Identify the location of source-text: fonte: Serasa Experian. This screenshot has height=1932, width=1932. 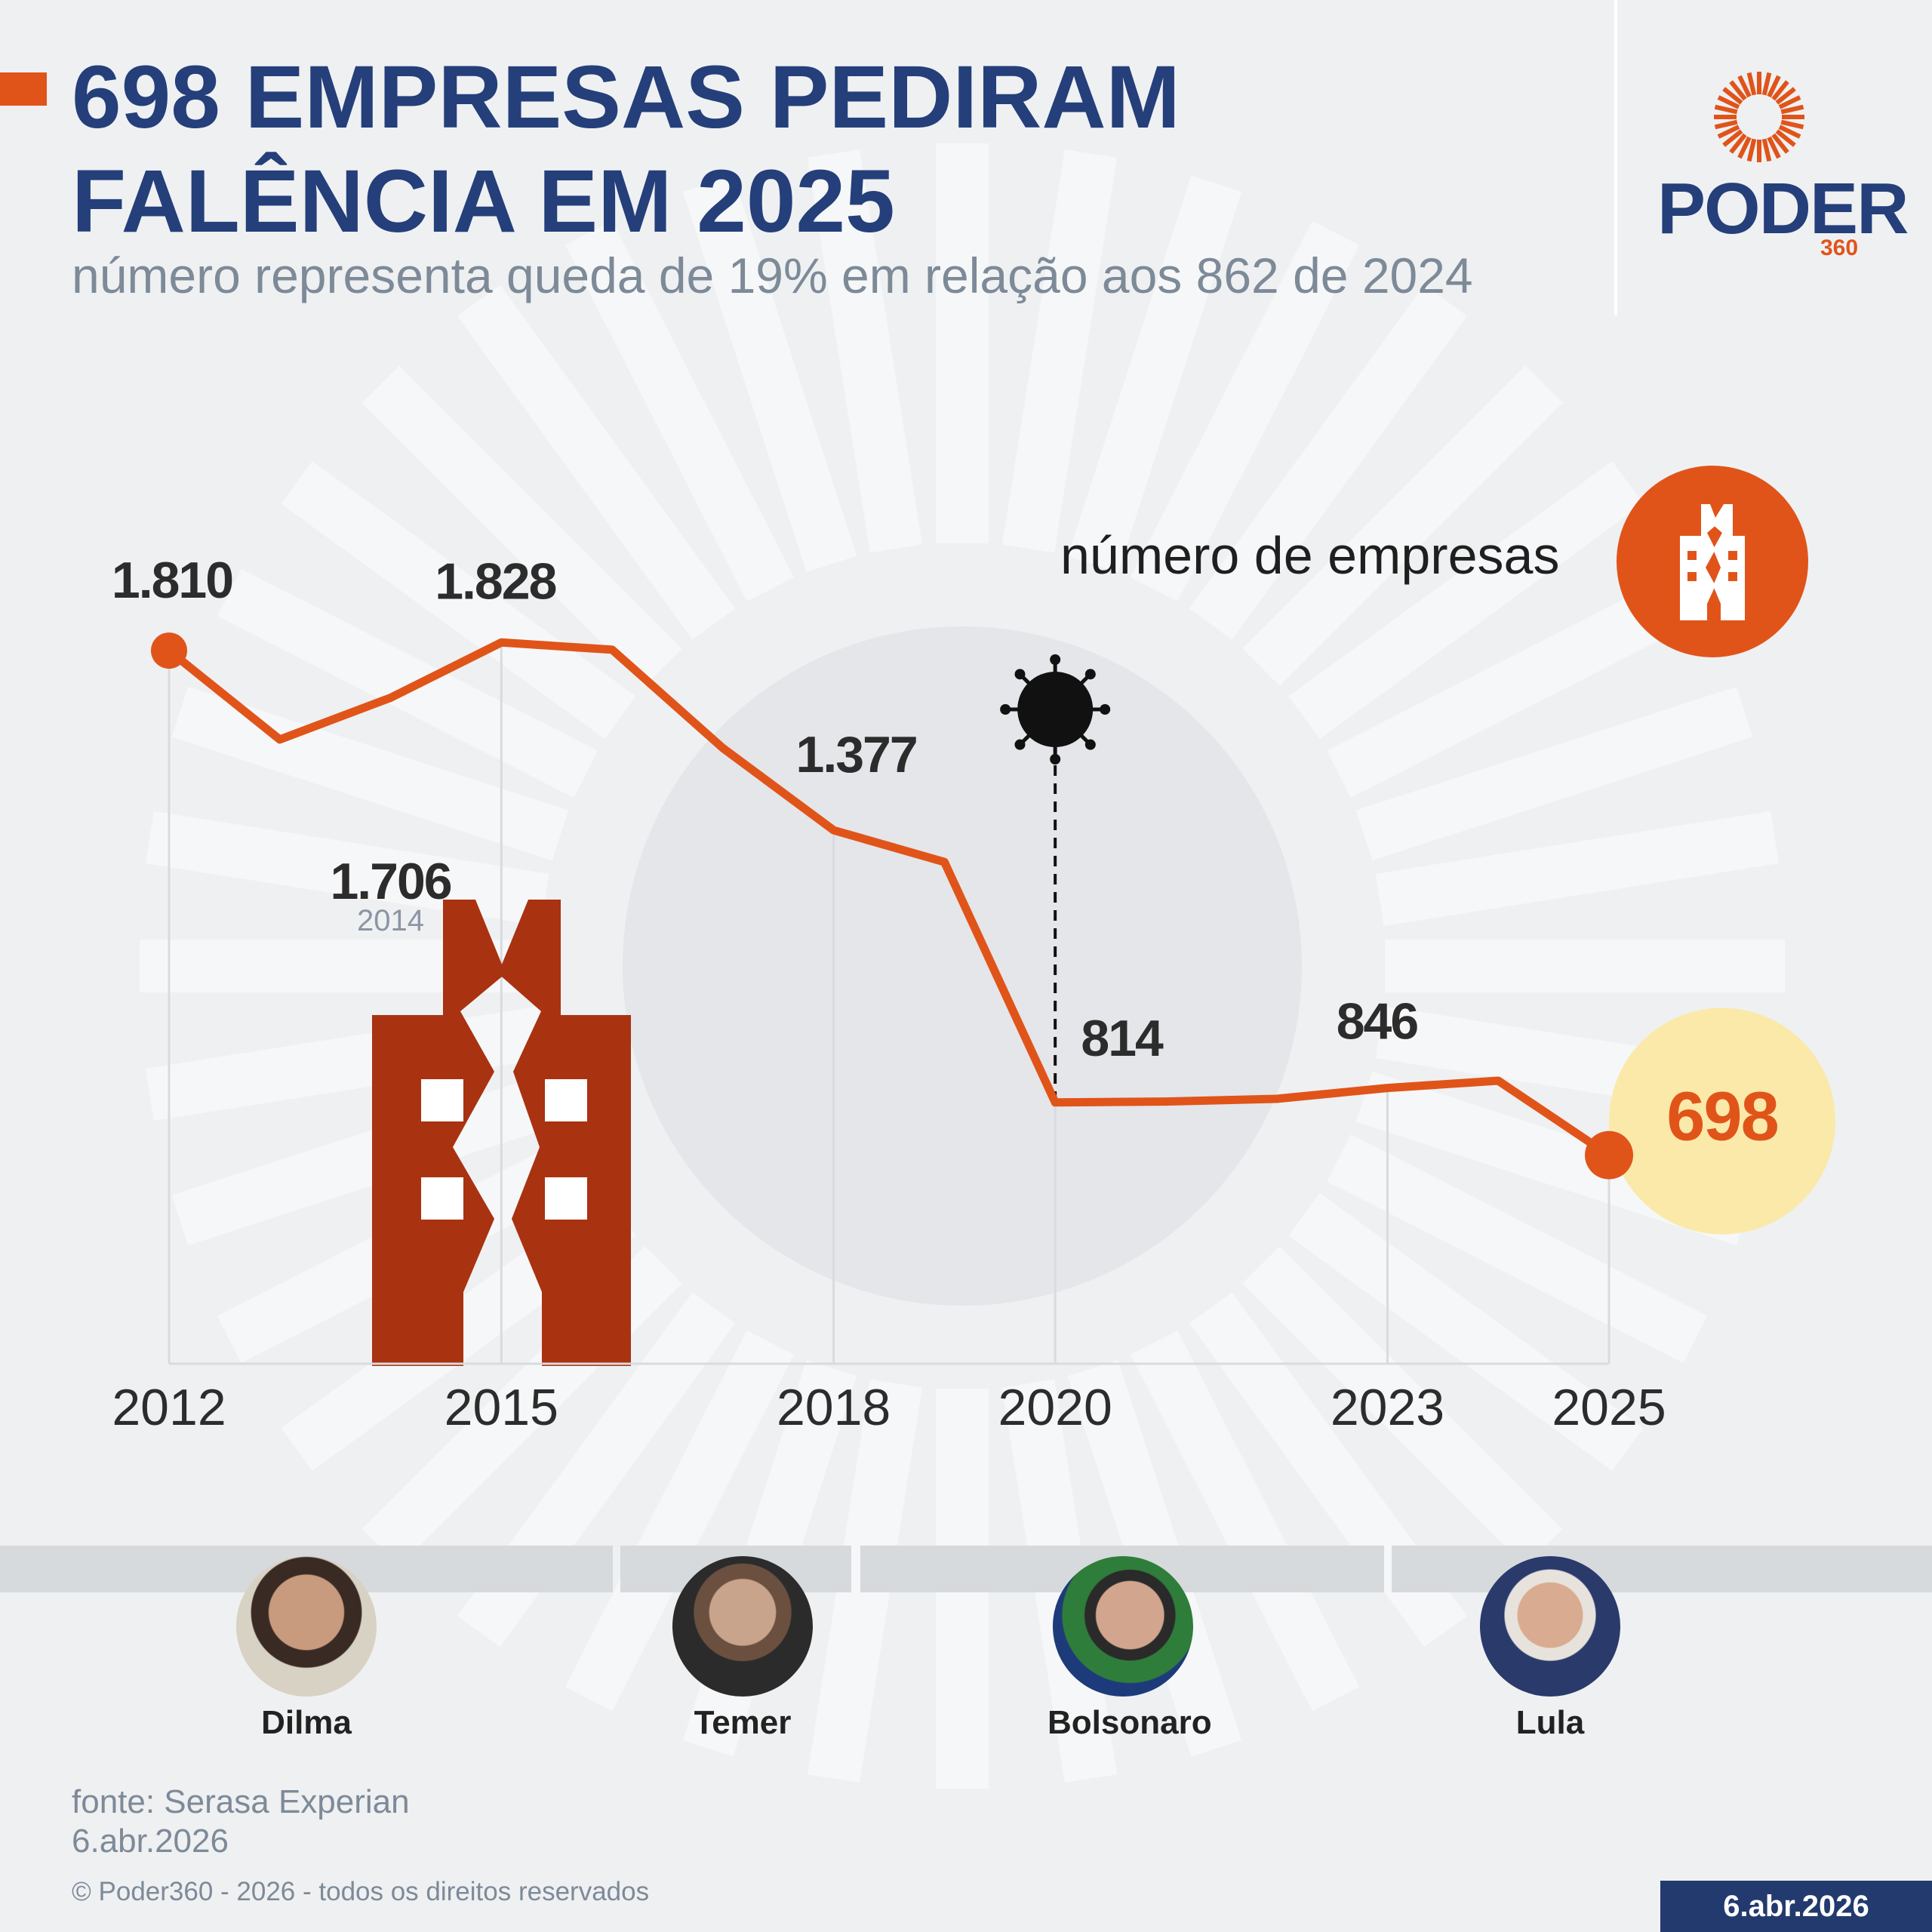
(241, 1801).